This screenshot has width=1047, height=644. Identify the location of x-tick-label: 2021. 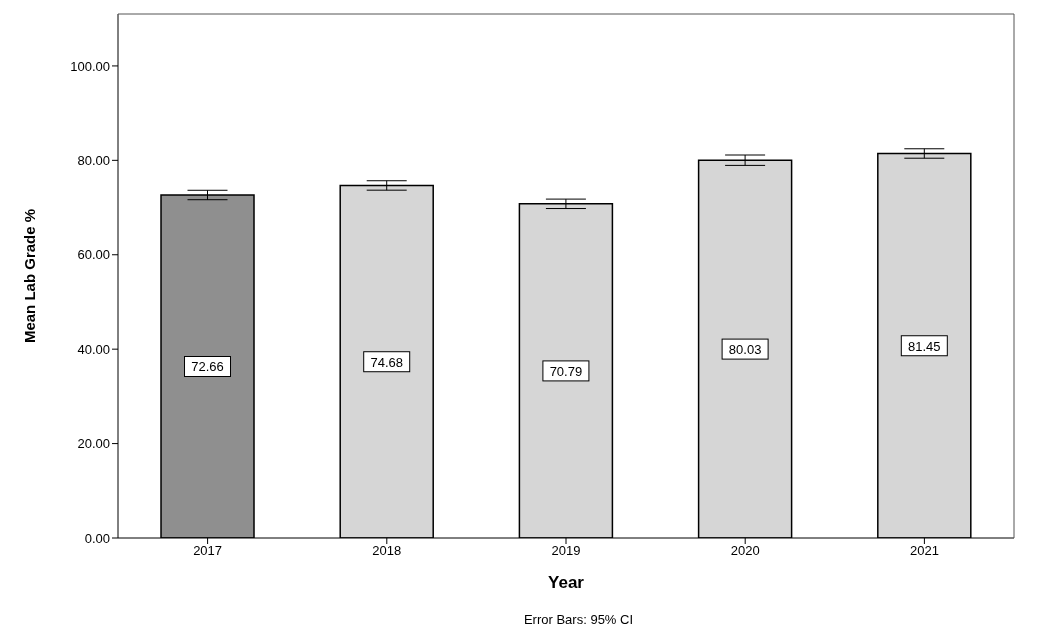
(924, 551).